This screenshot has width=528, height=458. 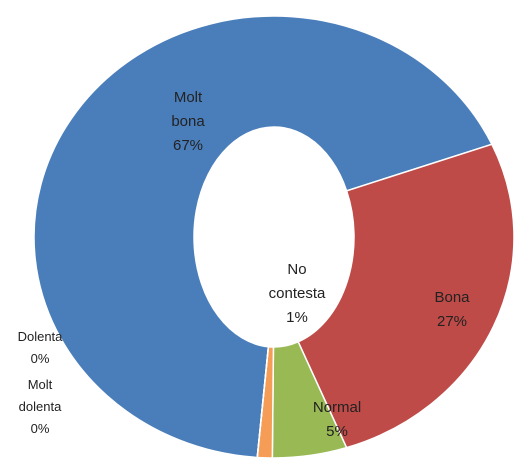 What do you see at coordinates (337, 431) in the screenshot?
I see `label-value: 5%` at bounding box center [337, 431].